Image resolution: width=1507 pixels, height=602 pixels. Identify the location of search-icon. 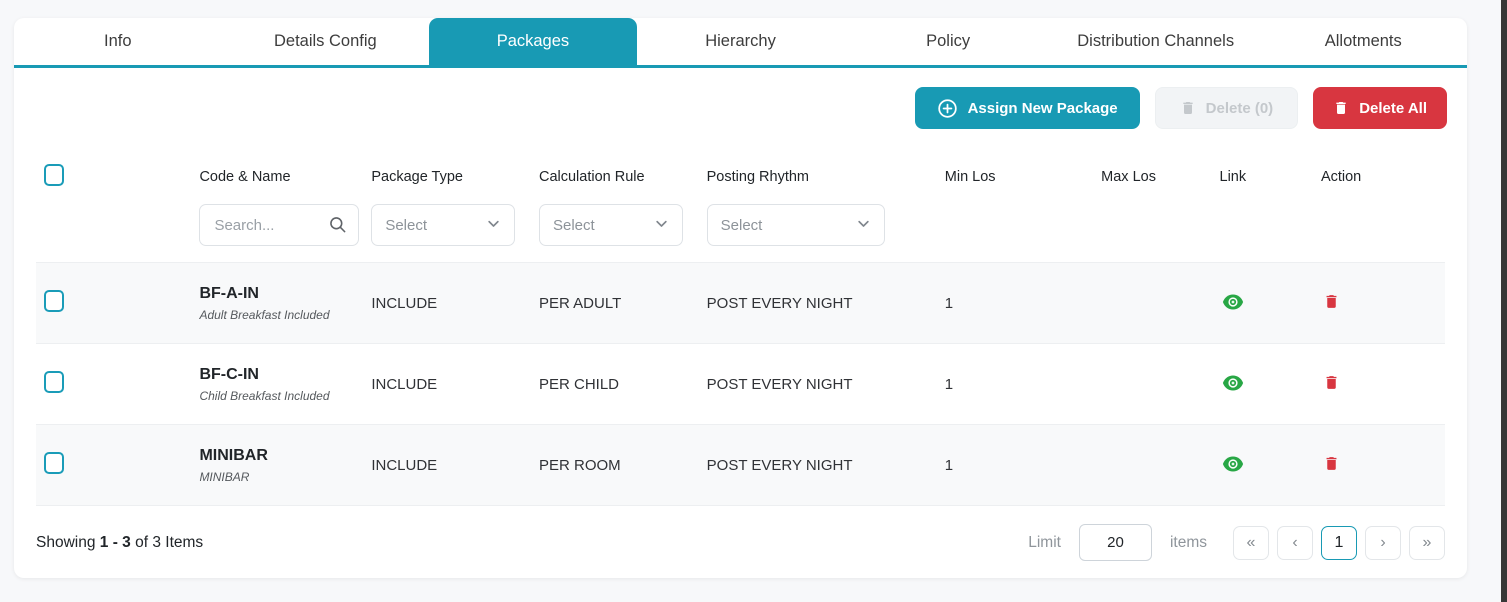
(337, 226).